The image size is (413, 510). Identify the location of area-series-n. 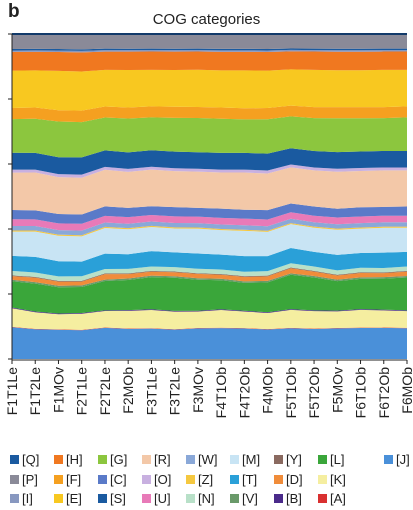
(209, 272).